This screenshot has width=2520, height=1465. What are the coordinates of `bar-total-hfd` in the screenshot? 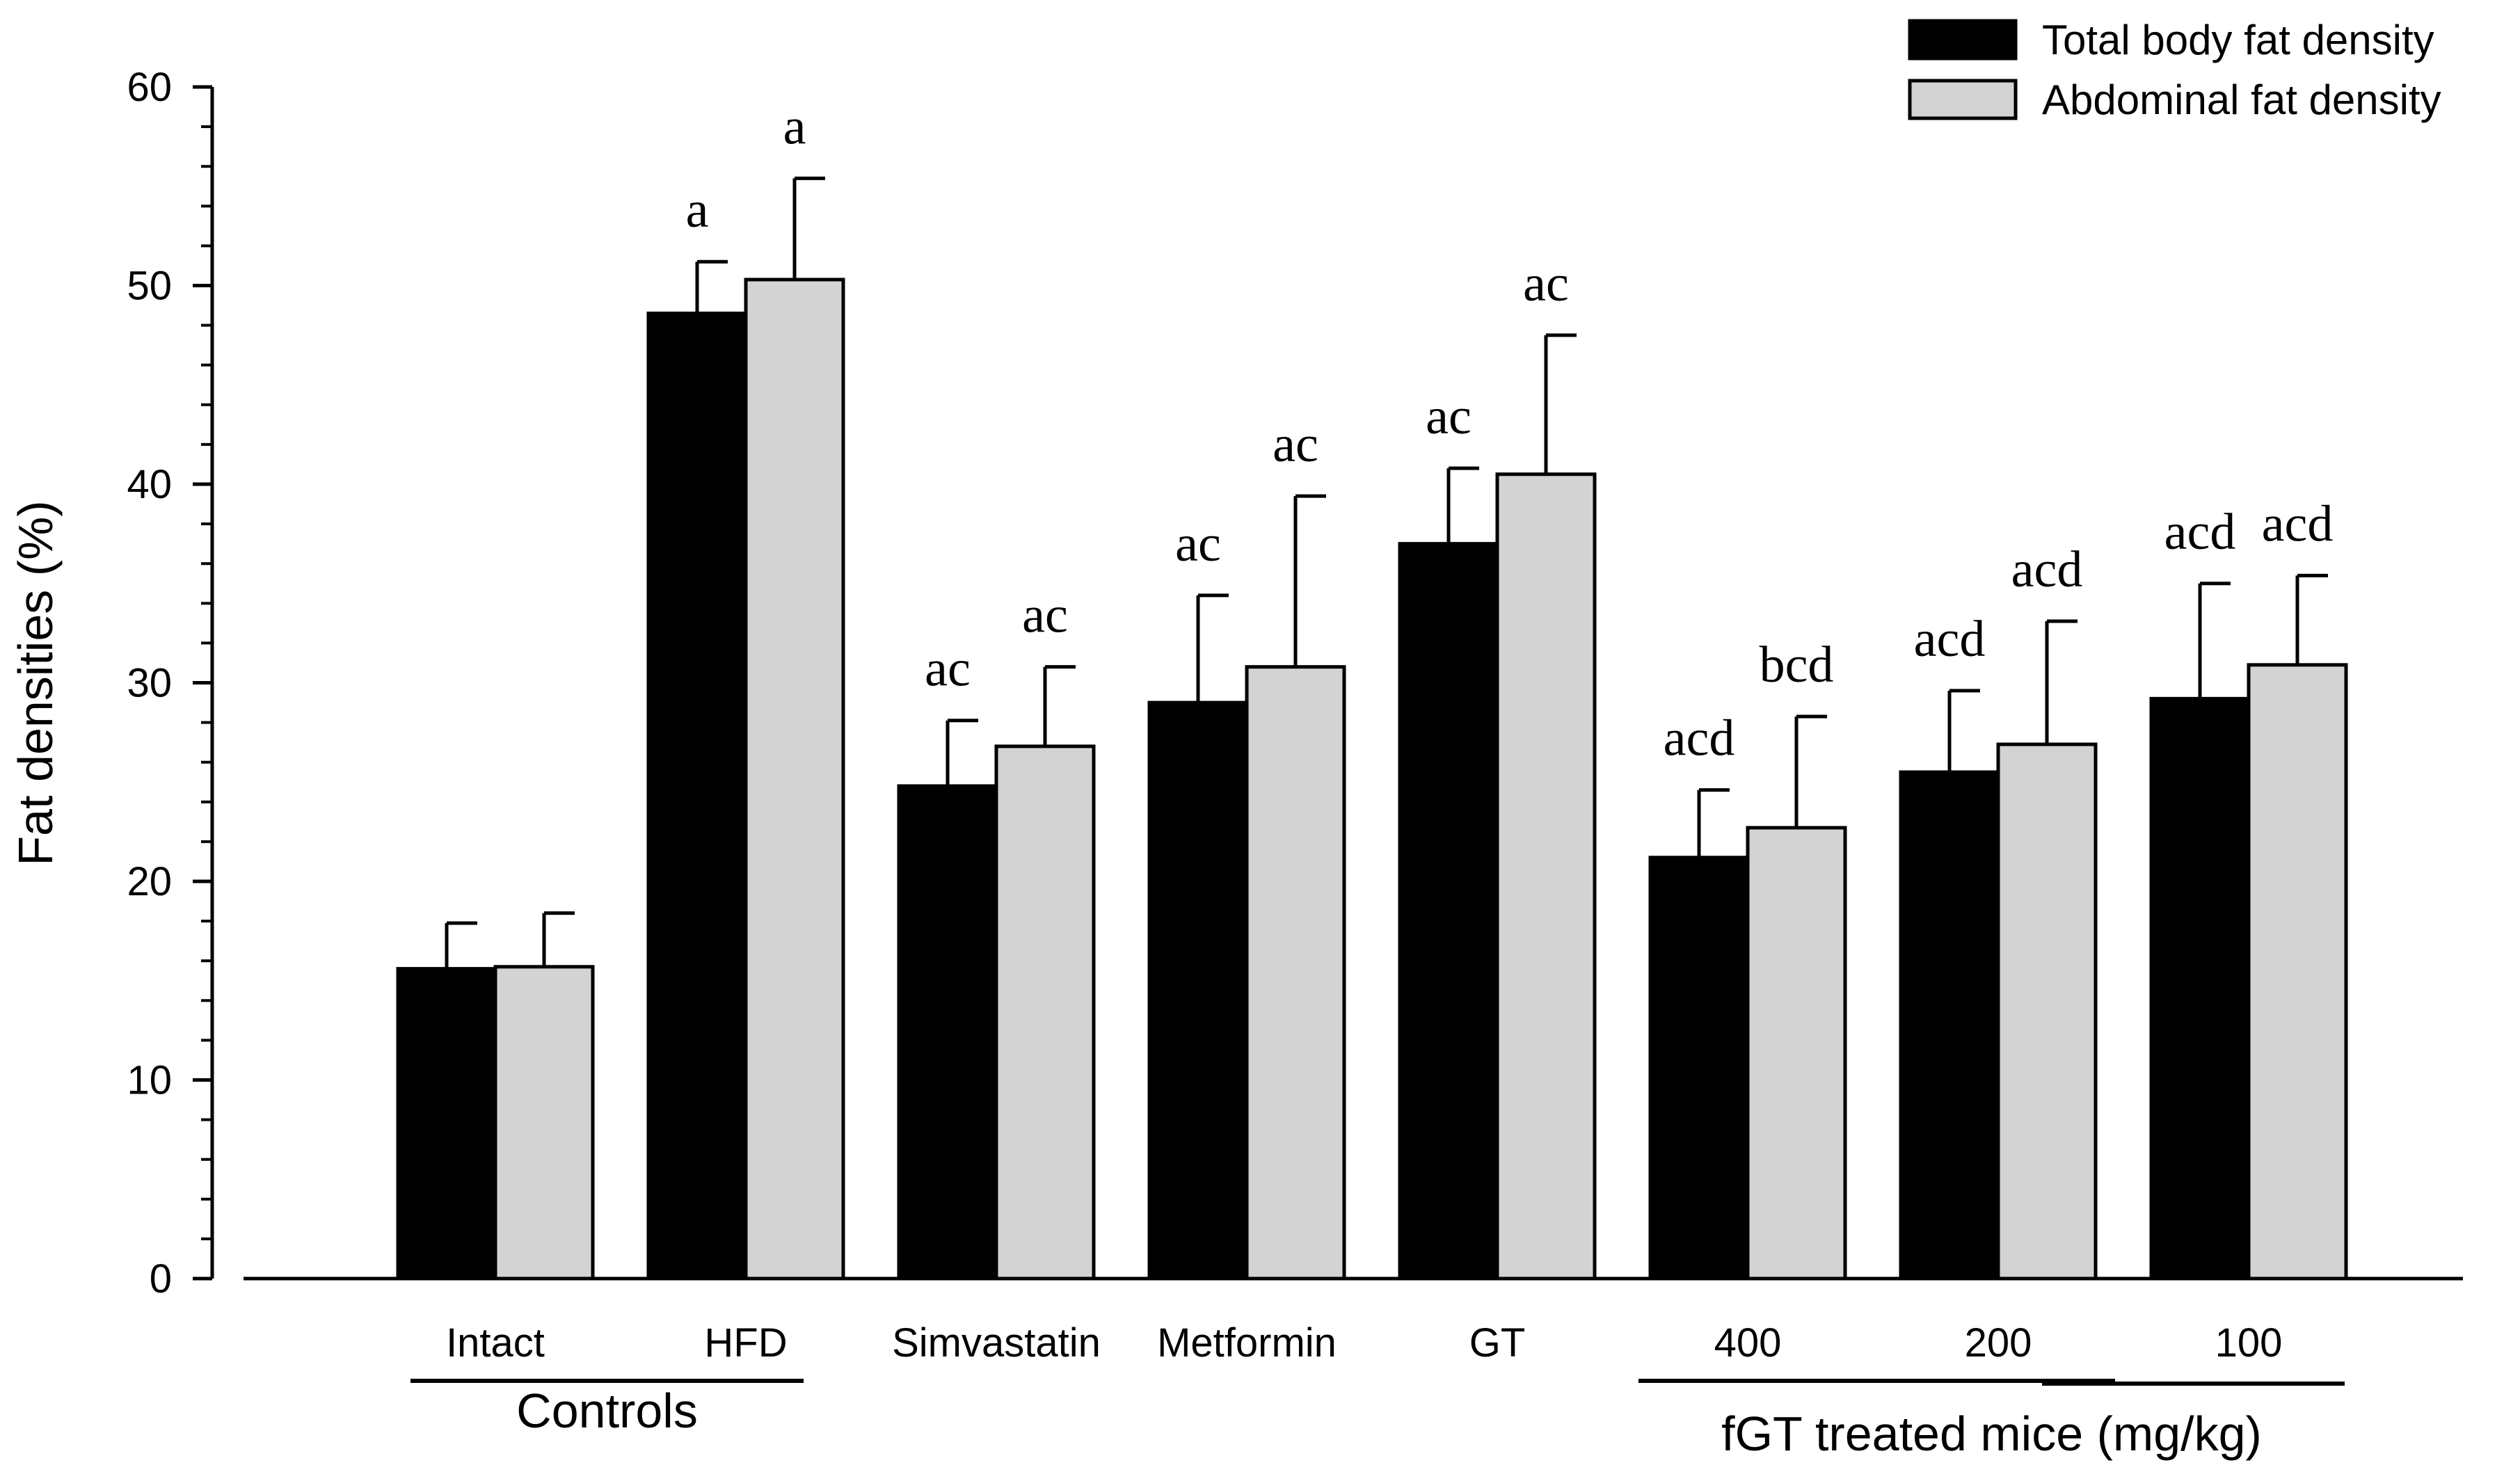 It's located at (697, 796).